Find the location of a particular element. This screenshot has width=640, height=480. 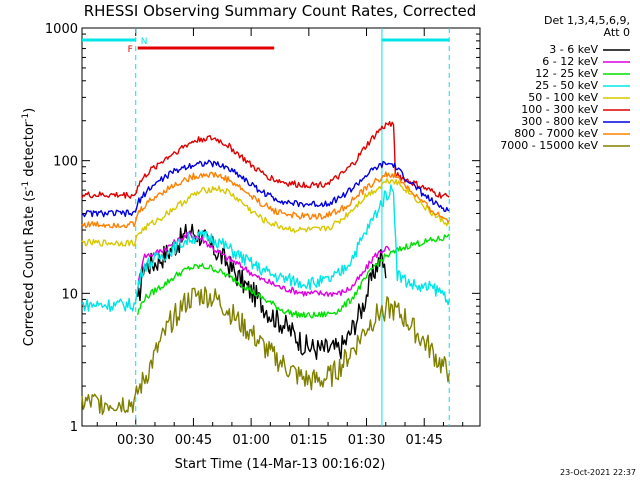

x-axis-label: Start Time (14-Mar-13 00:16:02) is located at coordinates (280, 464).